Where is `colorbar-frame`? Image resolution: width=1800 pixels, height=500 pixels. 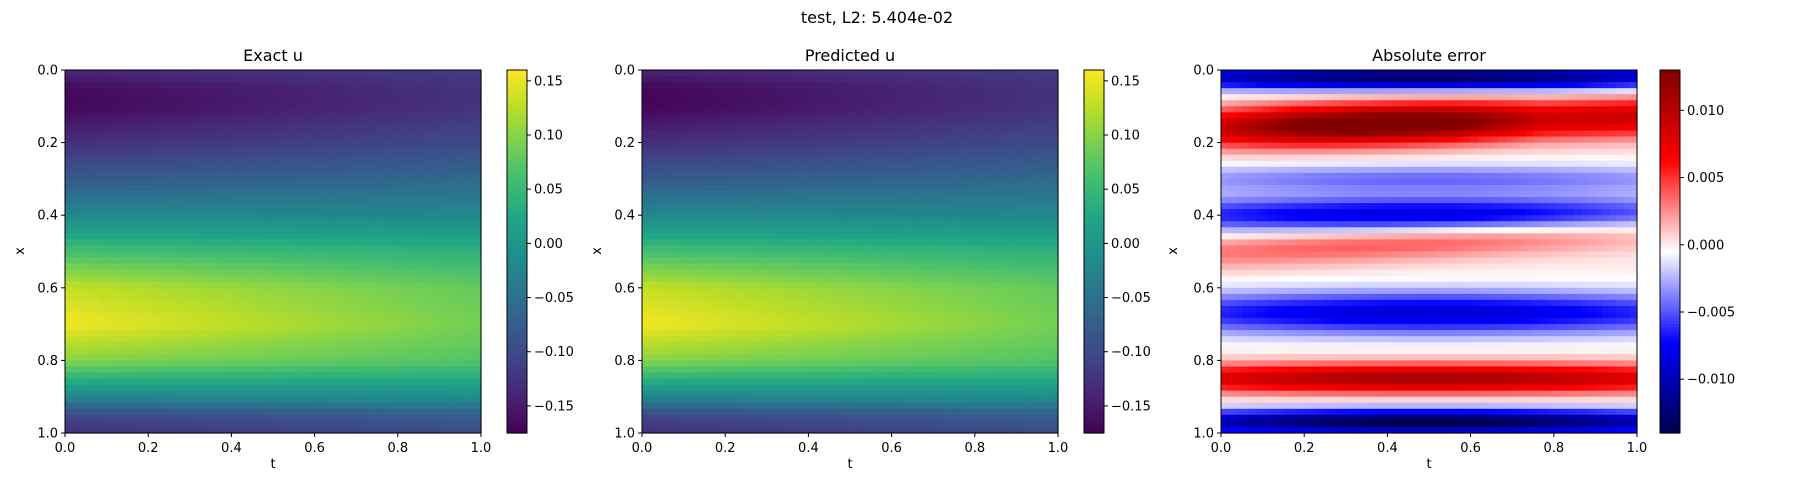 colorbar-frame is located at coordinates (517, 251).